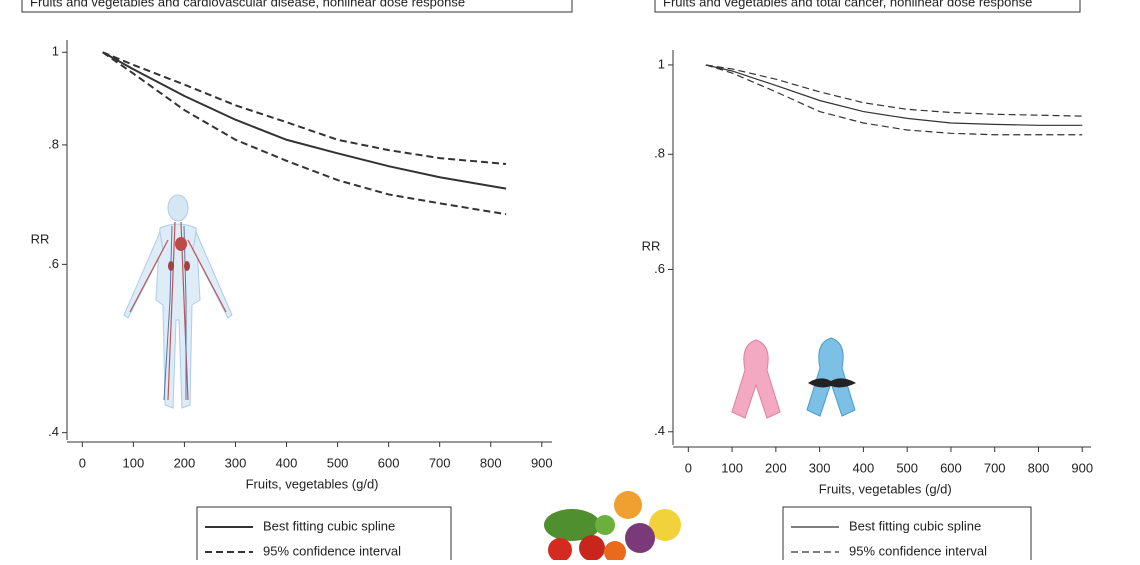  What do you see at coordinates (178, 301) in the screenshot?
I see `body-illustration` at bounding box center [178, 301].